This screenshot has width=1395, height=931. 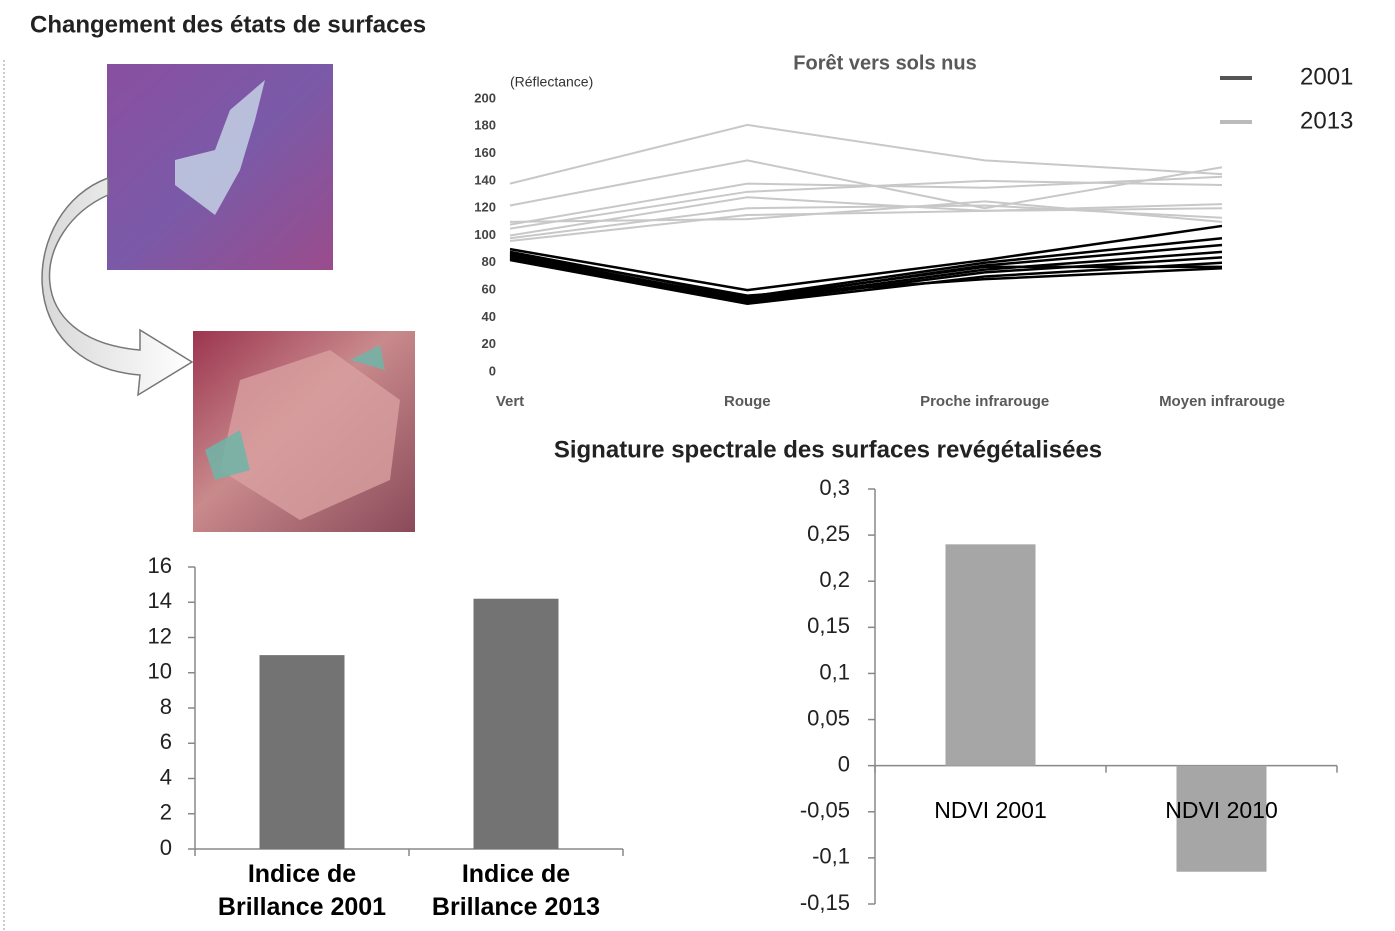 What do you see at coordinates (834, 671) in the screenshot?
I see `y-tick-label: 0,1` at bounding box center [834, 671].